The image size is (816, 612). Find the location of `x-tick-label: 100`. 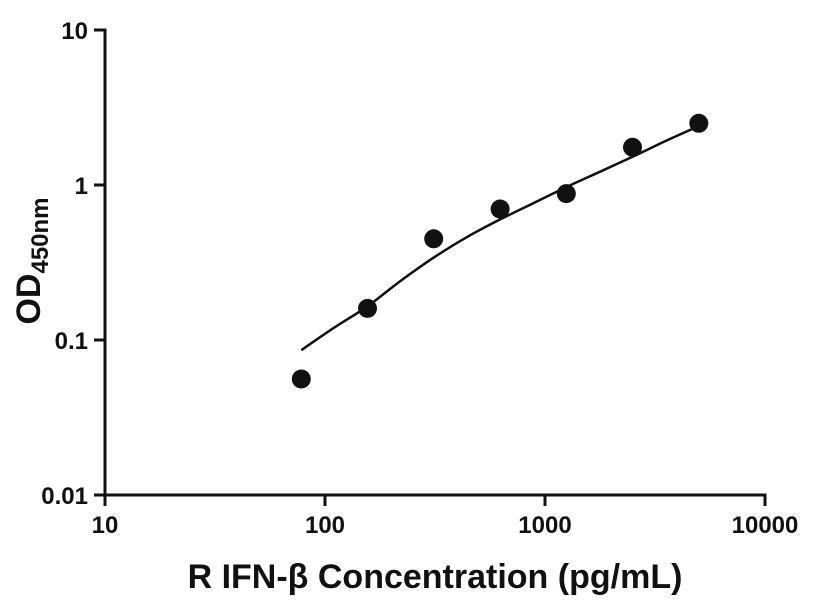

x-tick-label: 100 is located at coordinates (325, 525).